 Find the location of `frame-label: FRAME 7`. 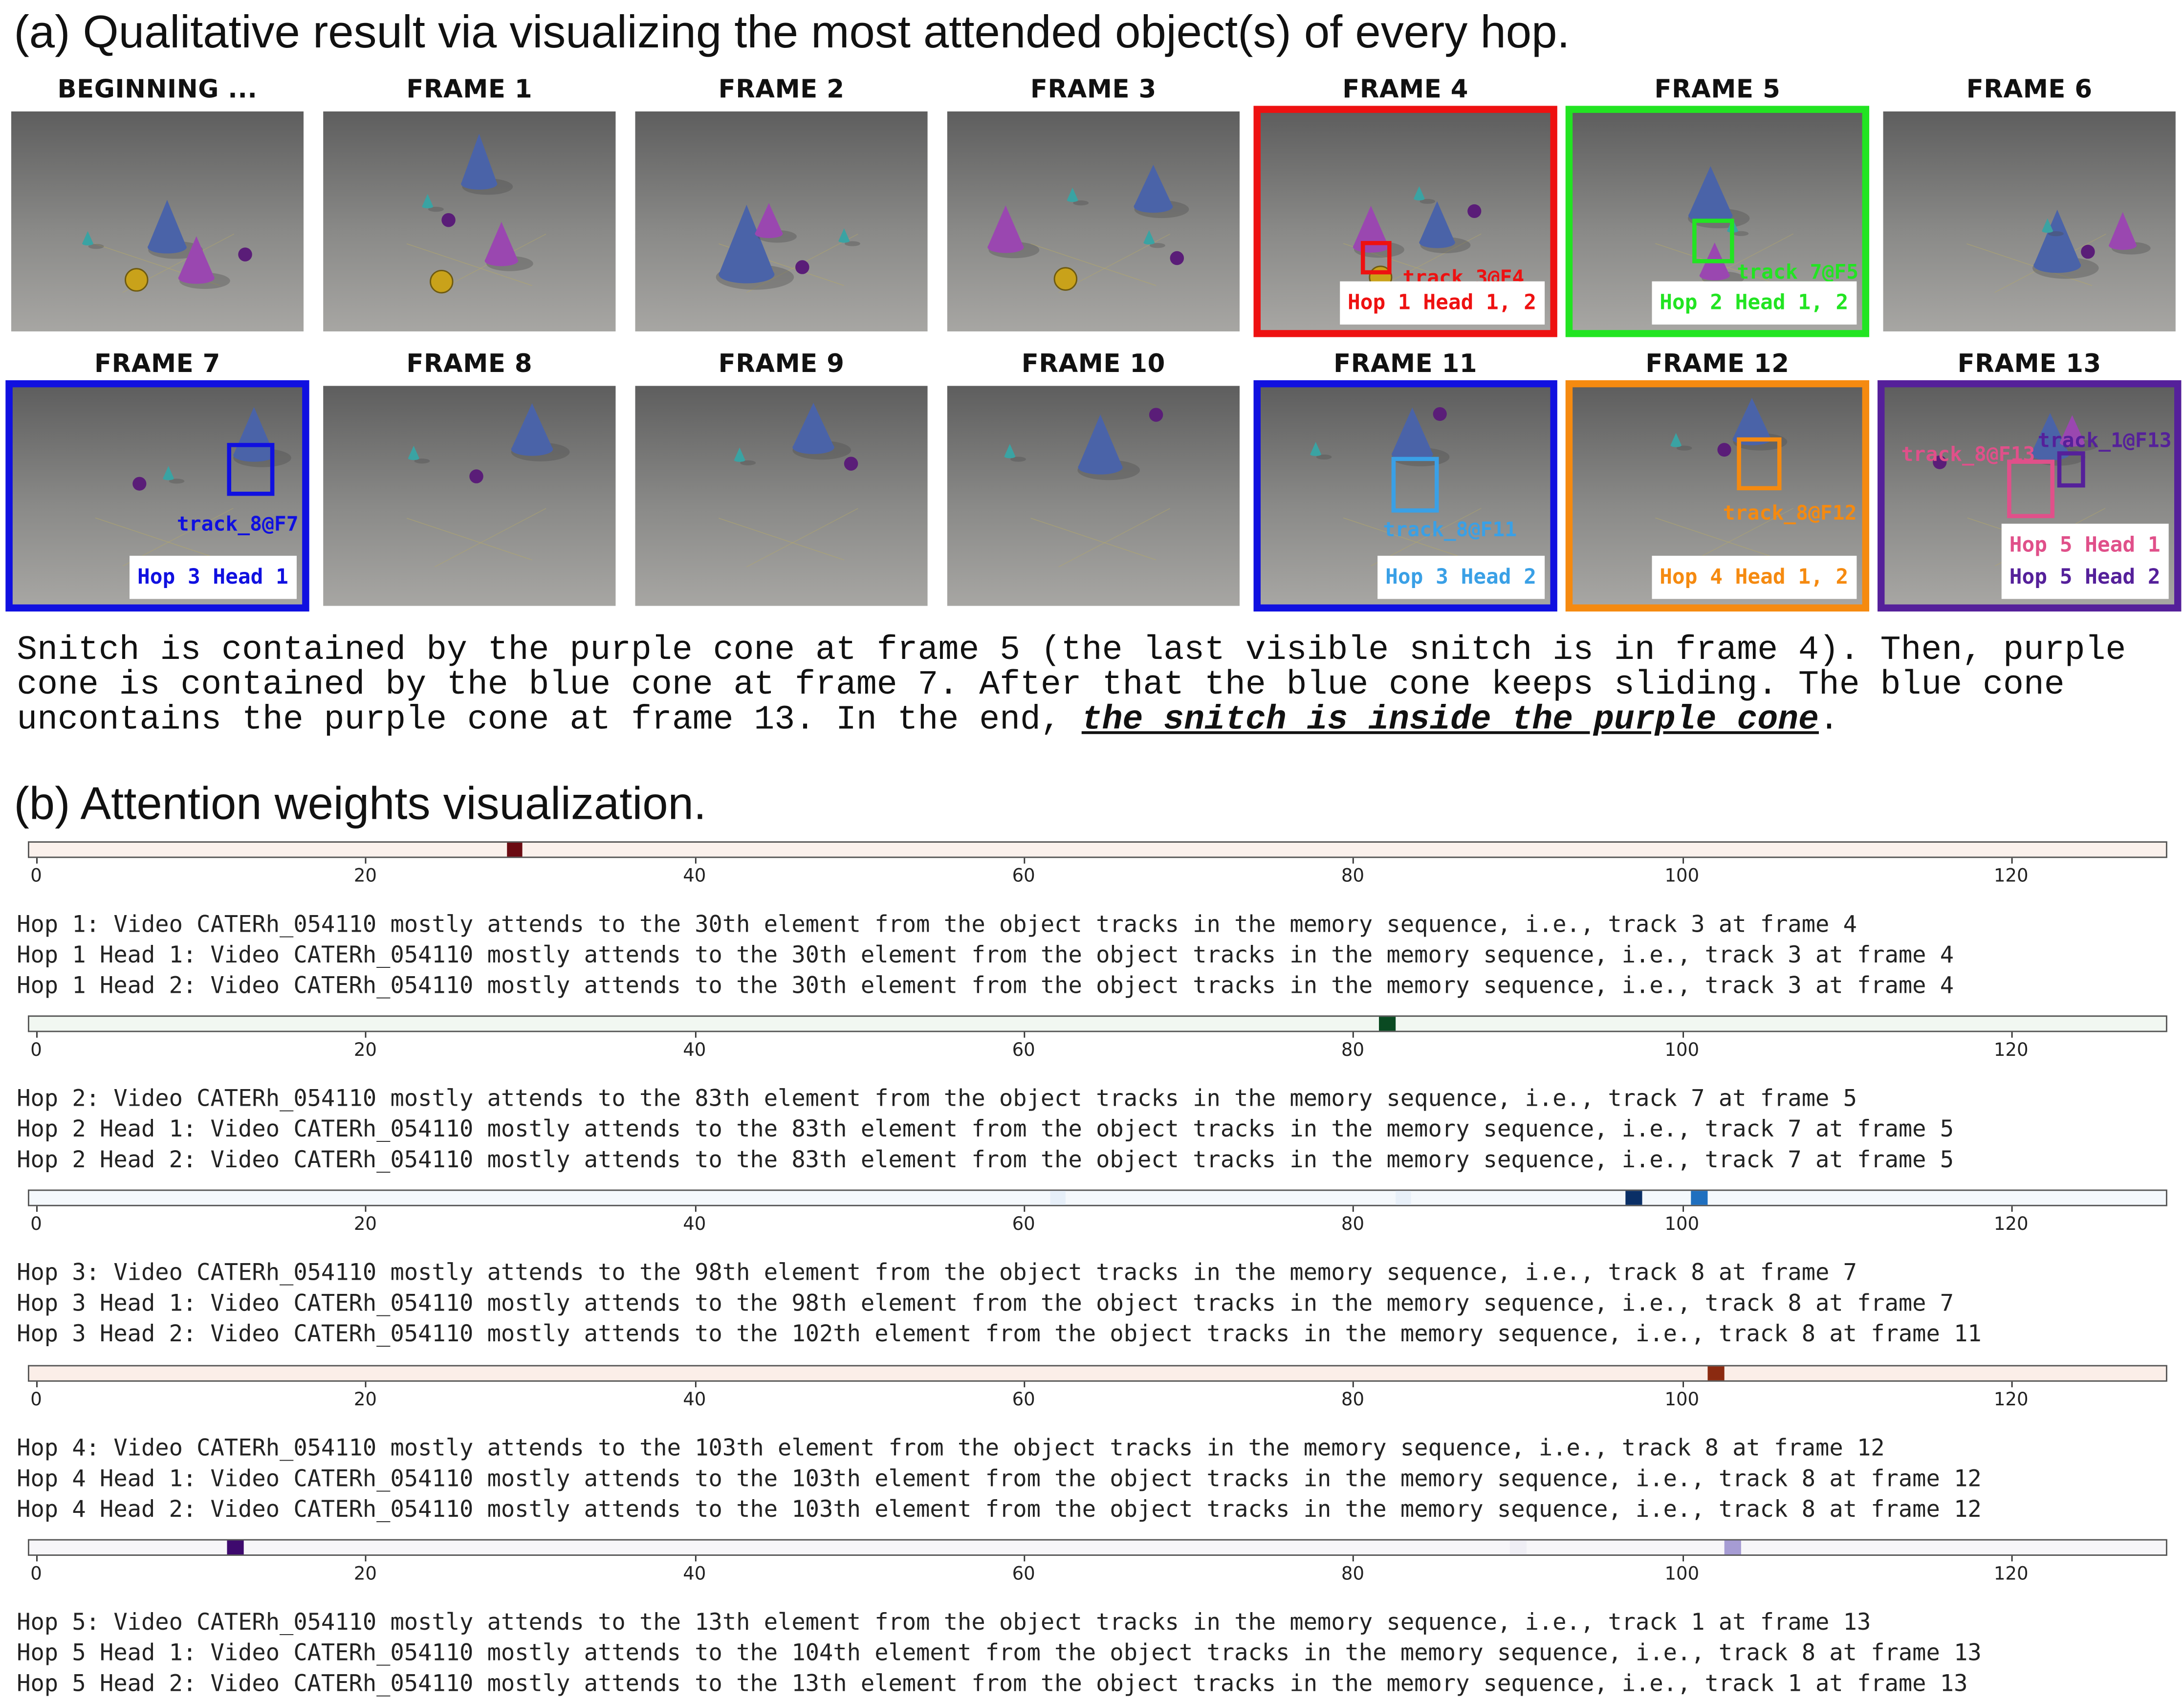

frame-label: FRAME 7 is located at coordinates (157, 364).